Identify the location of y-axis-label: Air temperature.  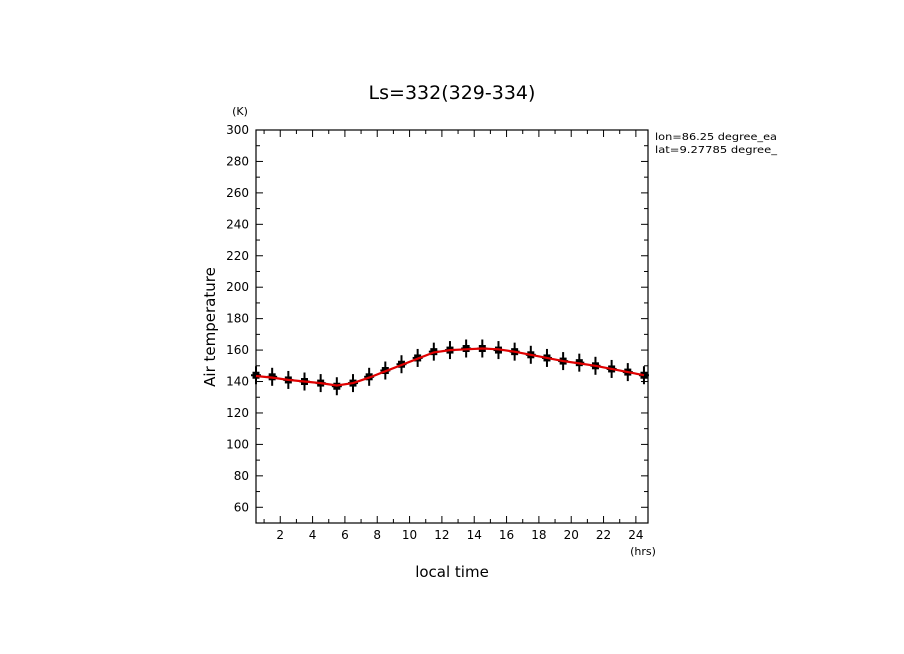
(210, 327).